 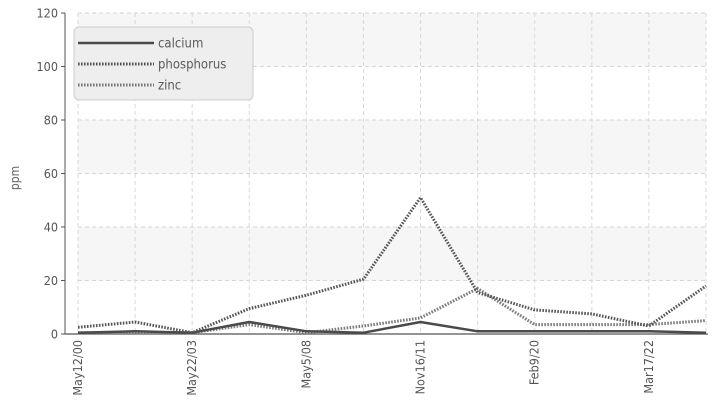 I want to click on x-tick-label: May12/00, so click(x=77, y=368).